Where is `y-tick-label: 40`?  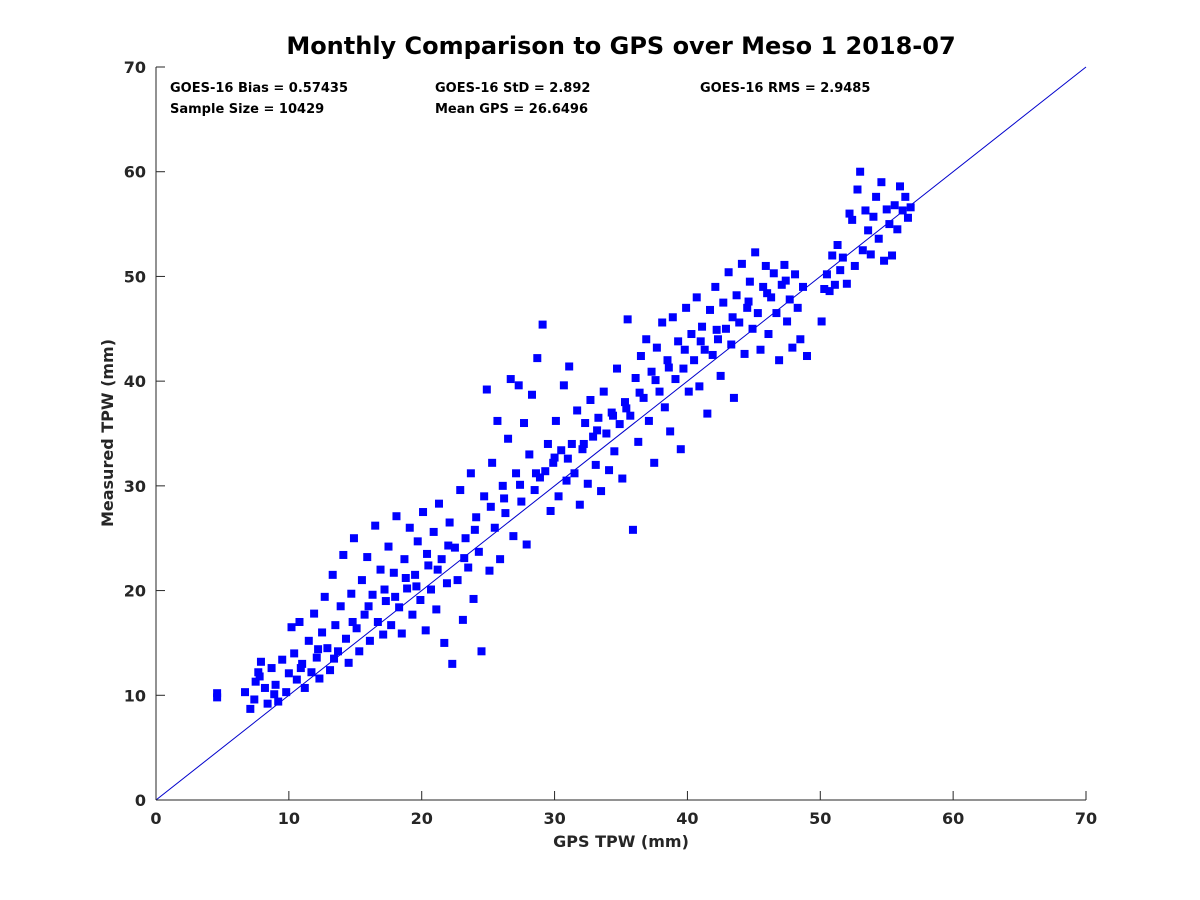 y-tick-label: 40 is located at coordinates (135, 381).